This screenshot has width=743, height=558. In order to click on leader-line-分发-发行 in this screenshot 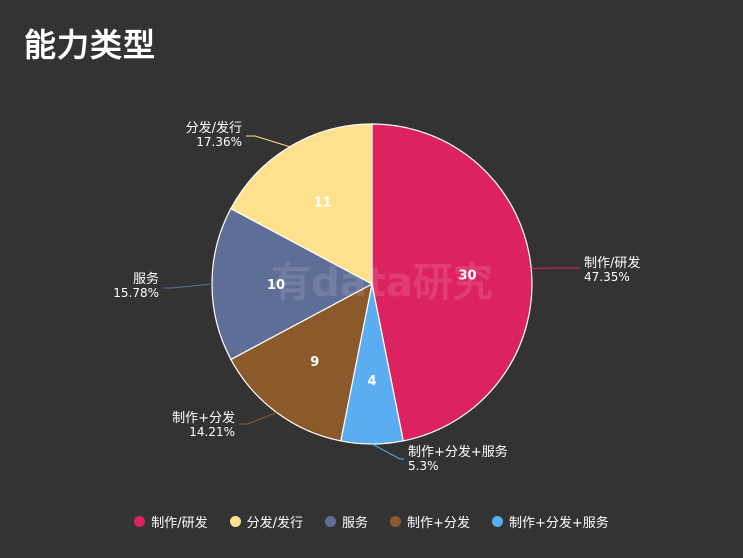, I will do `click(268, 141)`.